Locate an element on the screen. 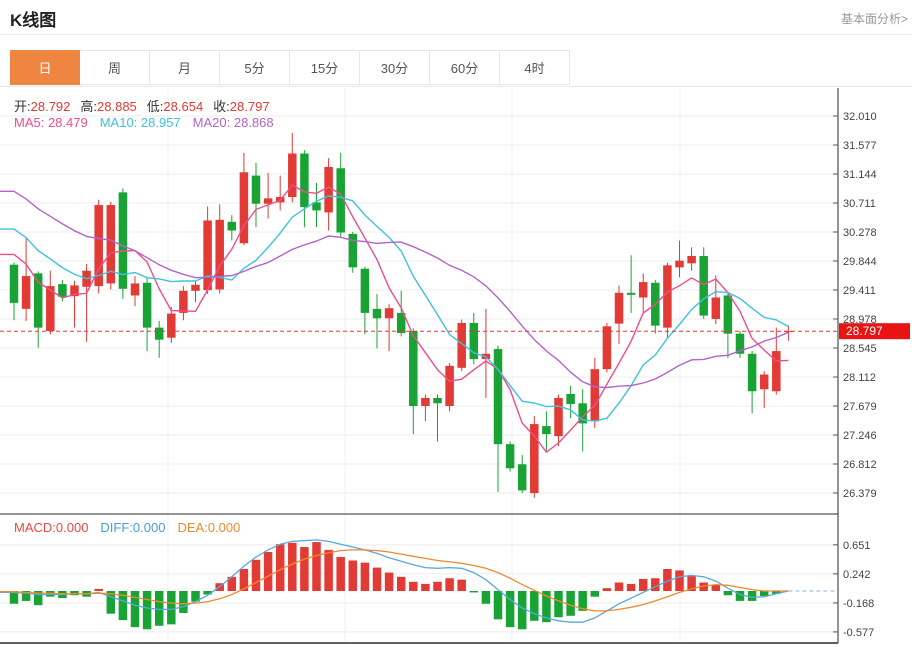 Image resolution: width=912 pixels, height=647 pixels. interval-tab-bar: 日周月 5分 15分 30分 60分 4时 is located at coordinates (290, 67).